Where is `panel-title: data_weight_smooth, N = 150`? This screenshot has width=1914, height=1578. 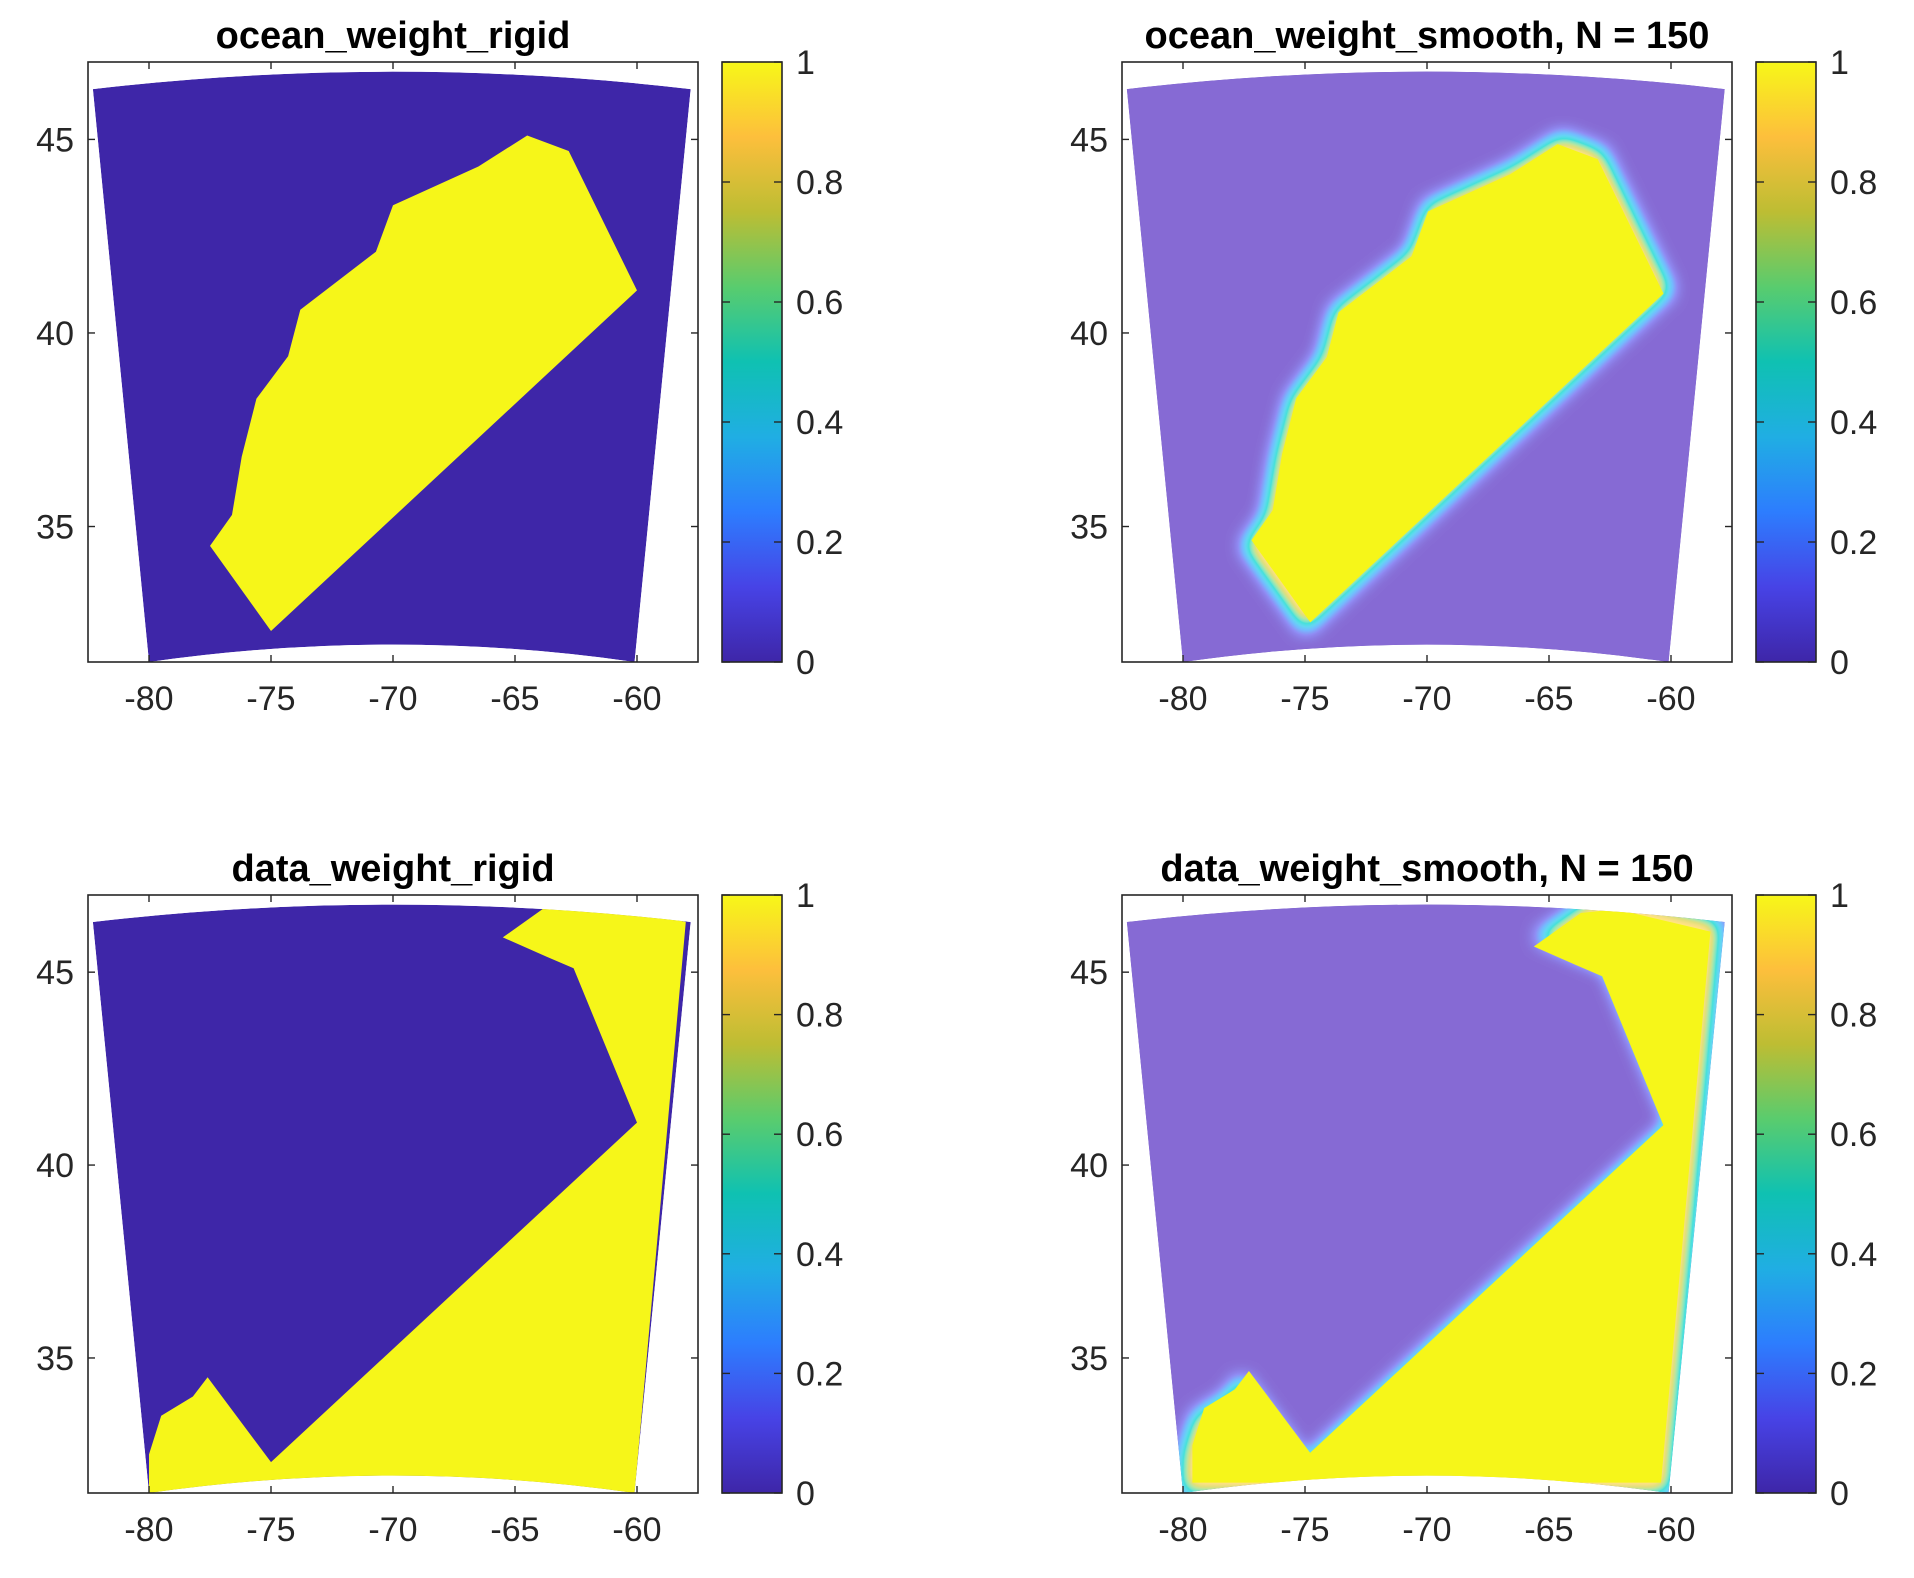 panel-title: data_weight_smooth, N = 150 is located at coordinates (1426, 869).